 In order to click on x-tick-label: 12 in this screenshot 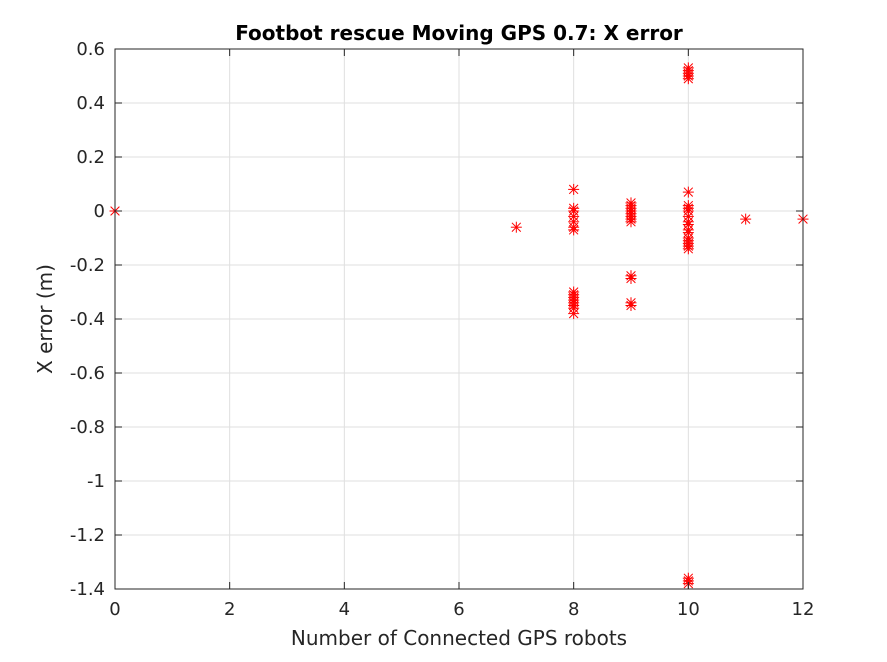, I will do `click(803, 609)`.